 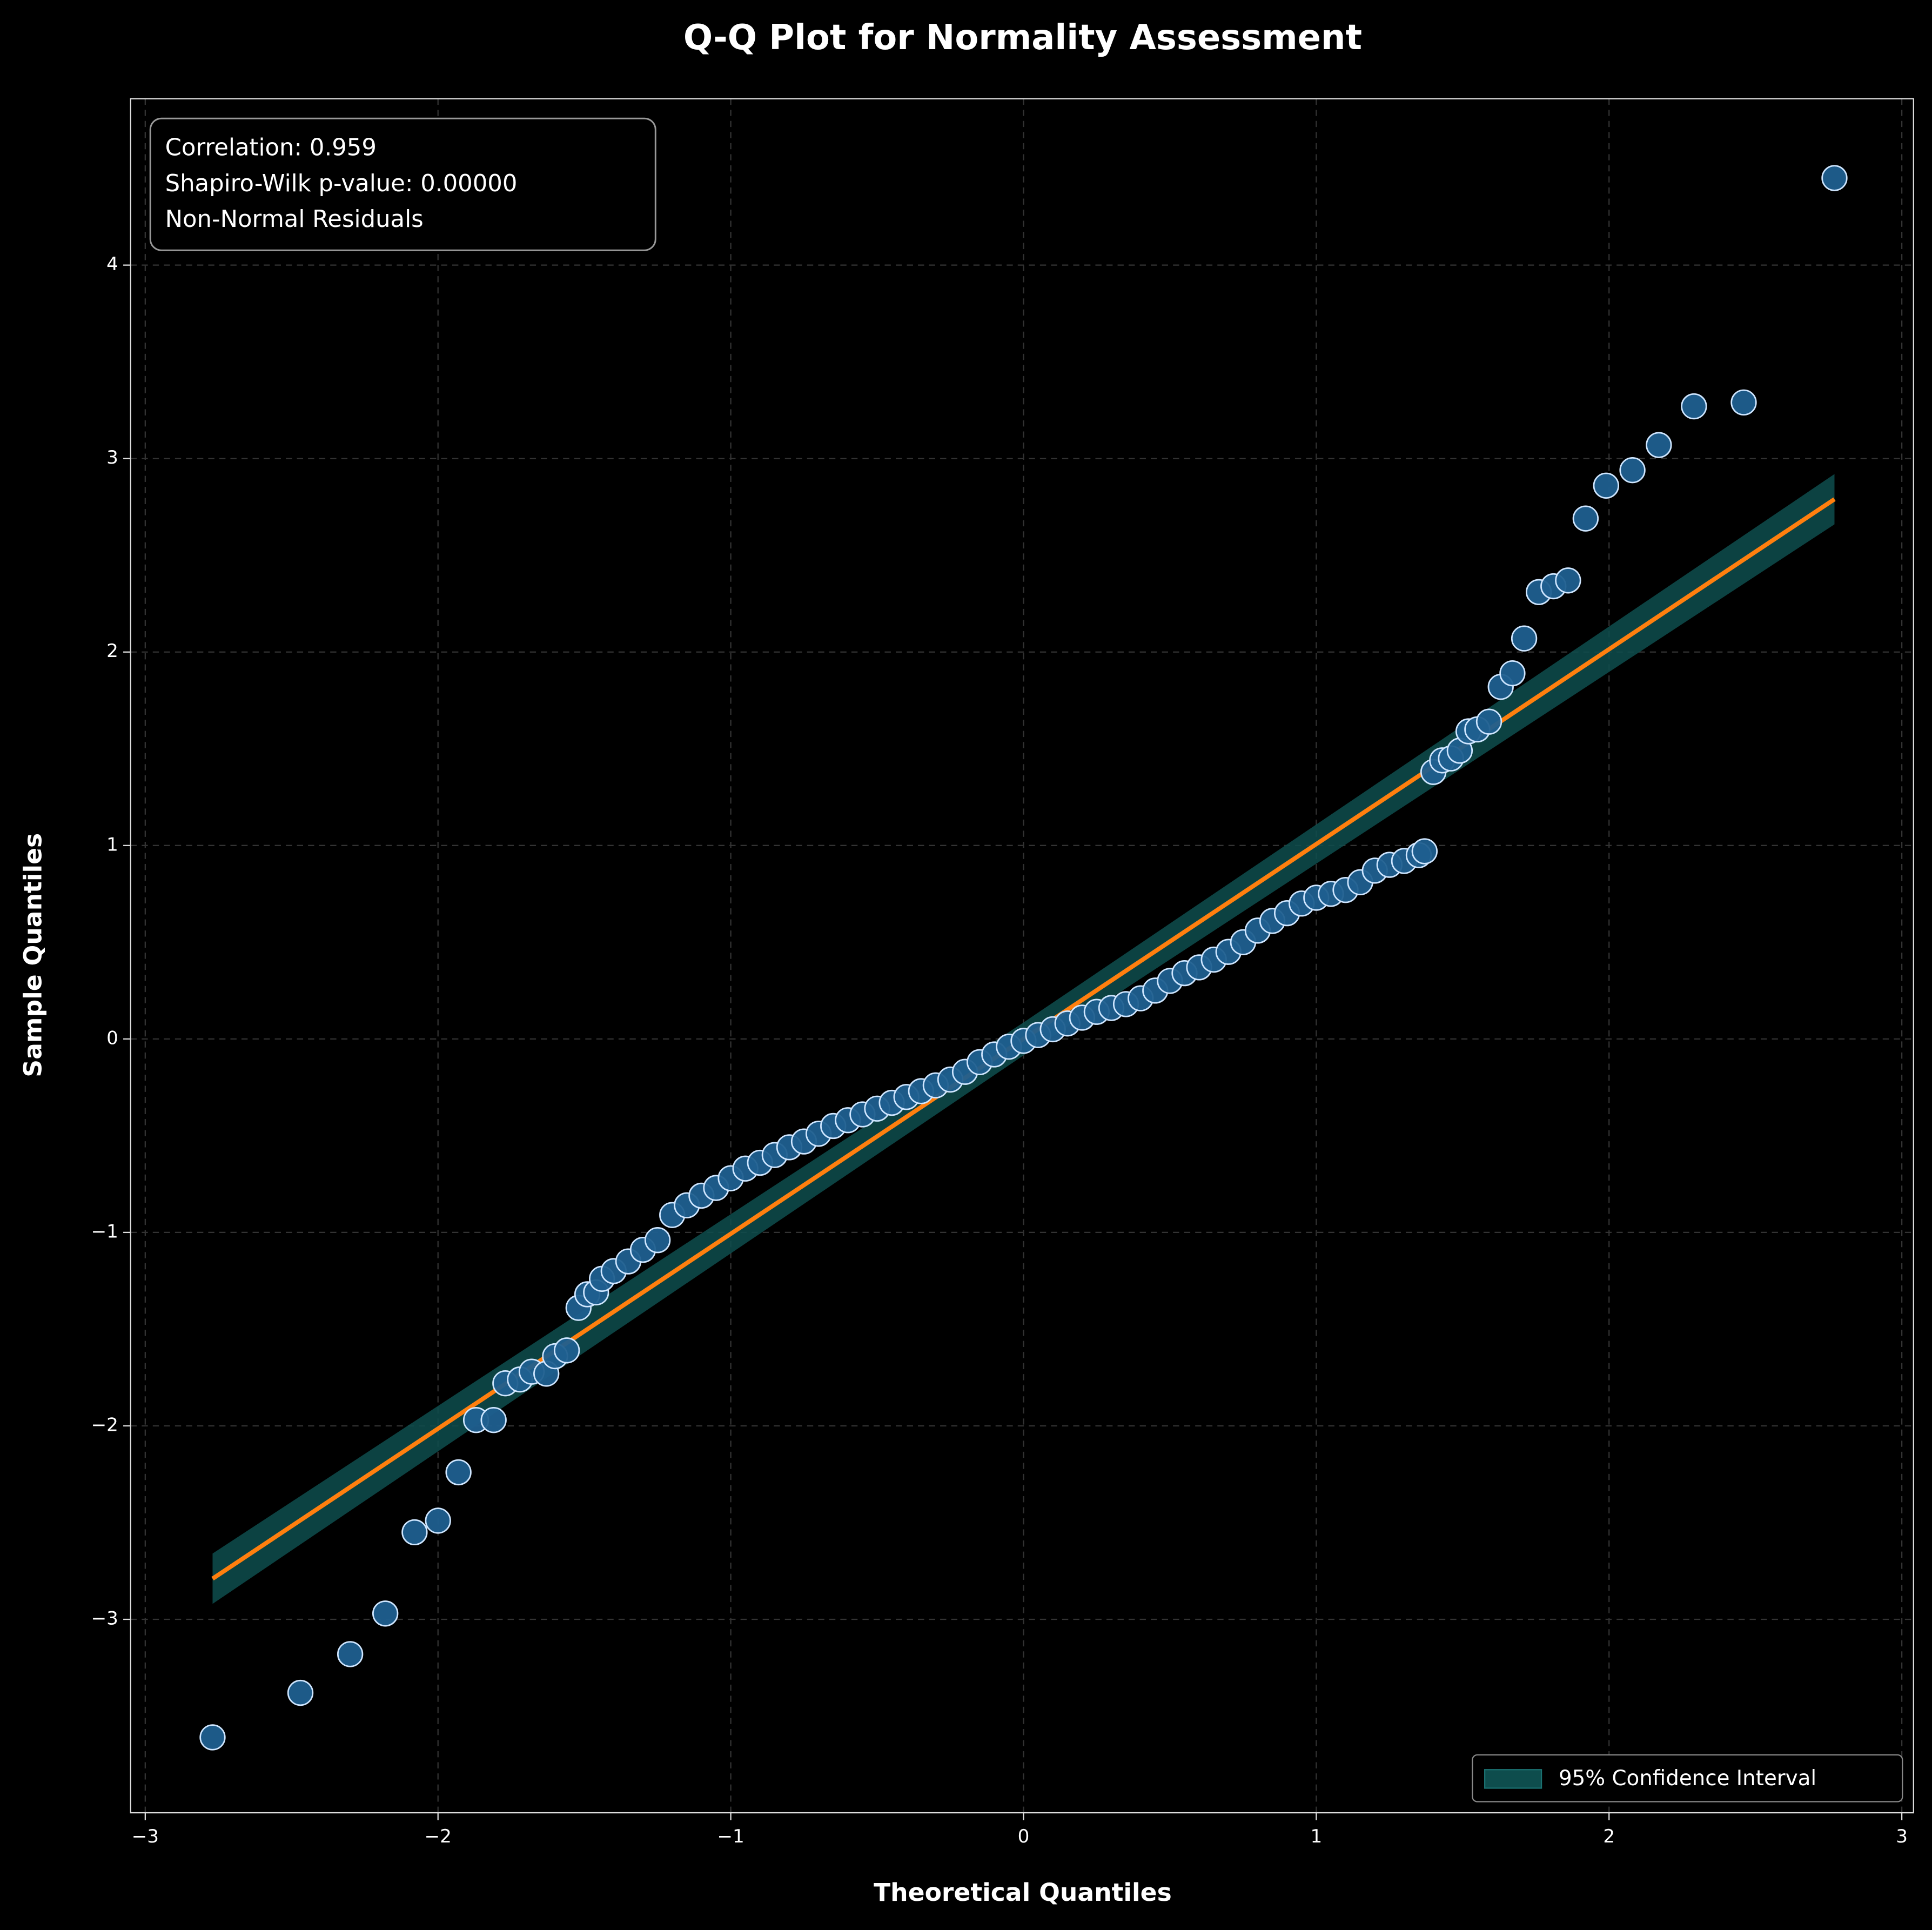 What do you see at coordinates (1024, 1836) in the screenshot?
I see `x-tick-label: 0` at bounding box center [1024, 1836].